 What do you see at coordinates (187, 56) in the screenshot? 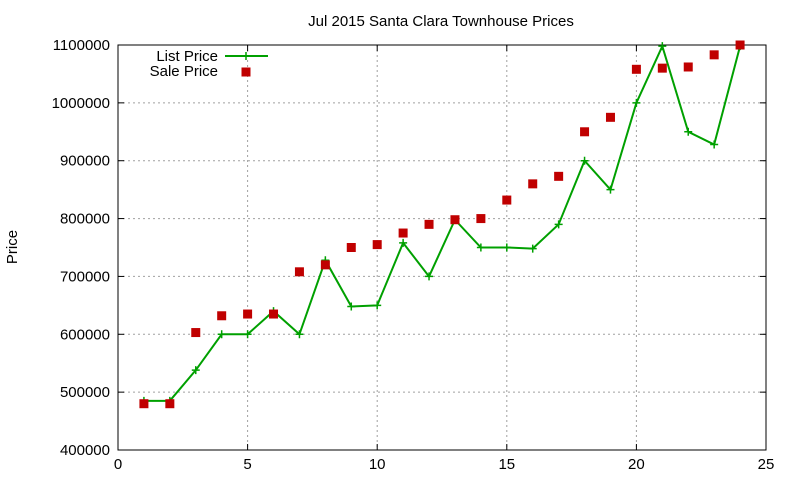
I see `legend-label-list-price: List Price` at bounding box center [187, 56].